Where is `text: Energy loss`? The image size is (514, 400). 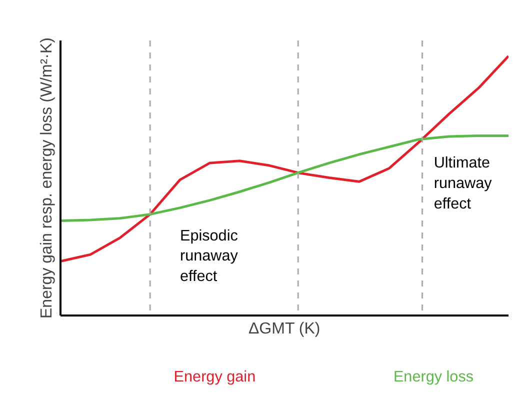
text: Energy loss is located at coordinates (433, 377).